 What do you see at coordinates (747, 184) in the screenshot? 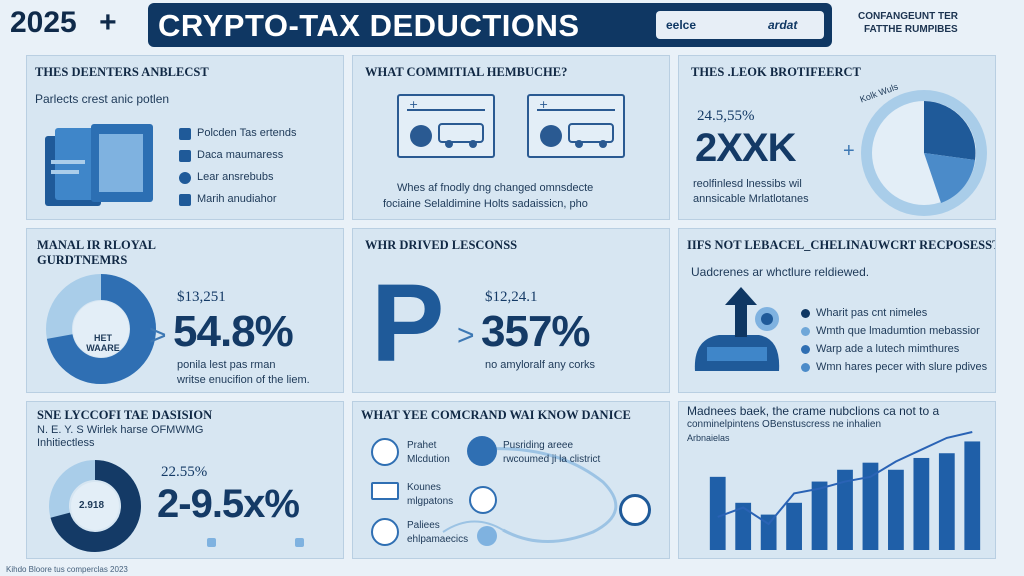
I see `panel3-desc-1: reolfinlesd lnessibs wil` at bounding box center [747, 184].